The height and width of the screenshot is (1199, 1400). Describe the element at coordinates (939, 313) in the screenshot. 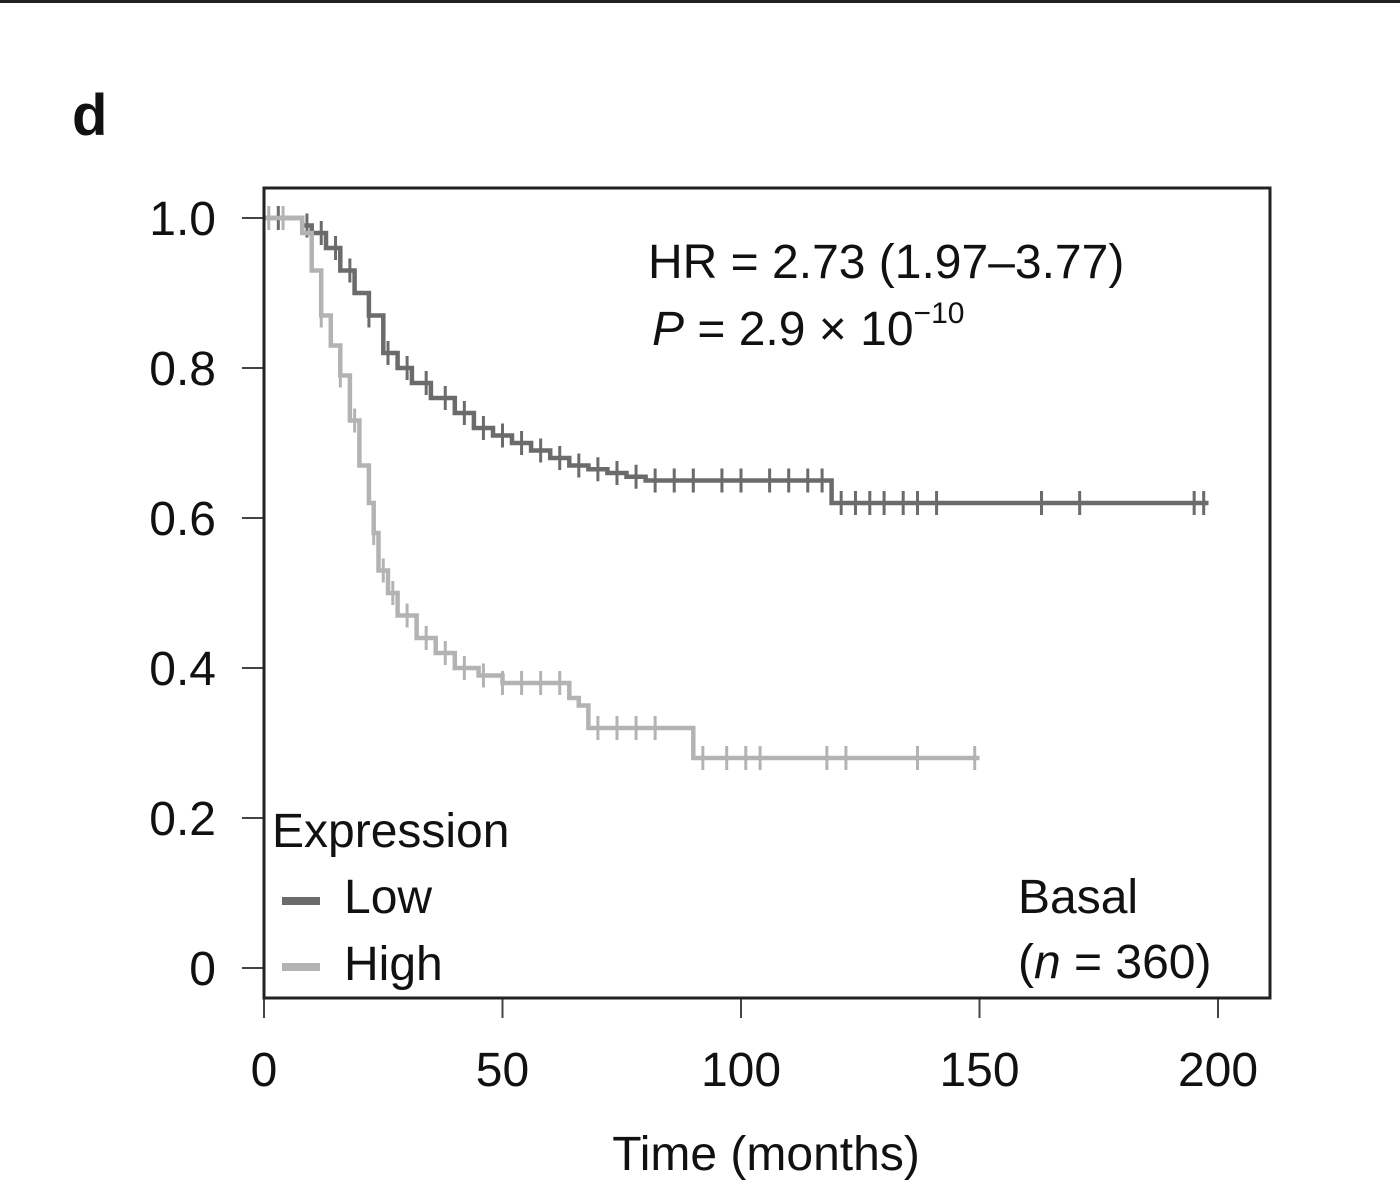

I see `p-exponent: −10` at that location.